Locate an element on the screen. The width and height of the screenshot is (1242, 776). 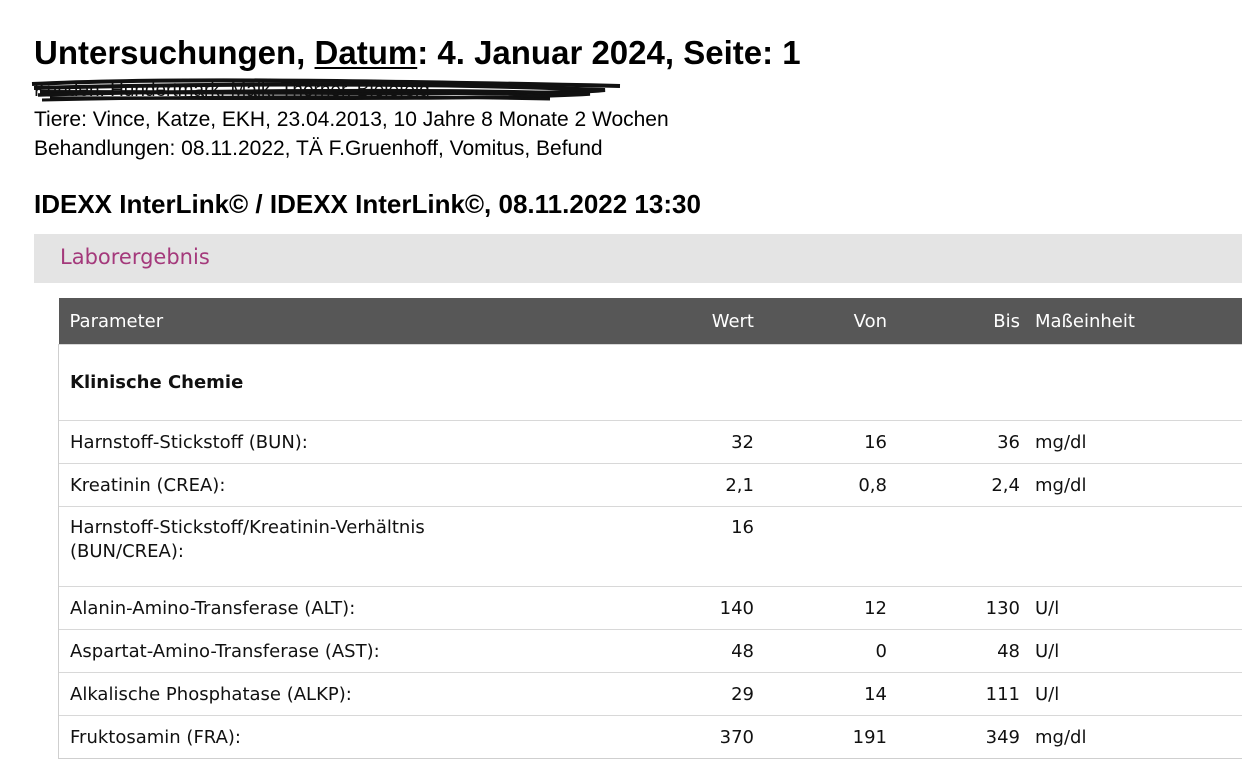
cell-wert: 370 is located at coordinates (717, 737).